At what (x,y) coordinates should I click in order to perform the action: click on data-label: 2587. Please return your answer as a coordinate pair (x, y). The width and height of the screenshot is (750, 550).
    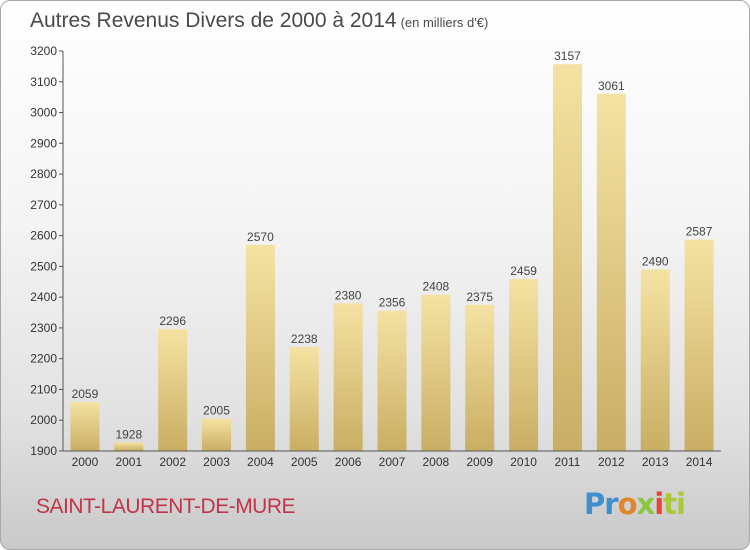
    Looking at the image, I should click on (699, 232).